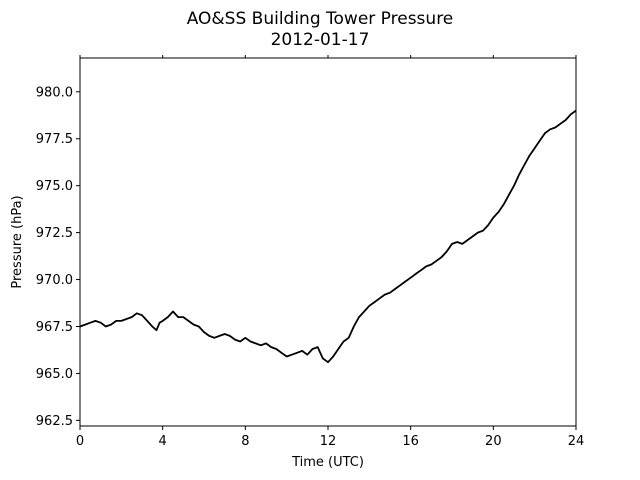 The height and width of the screenshot is (480, 640). I want to click on y-tick-label: 970.0, so click(54, 280).